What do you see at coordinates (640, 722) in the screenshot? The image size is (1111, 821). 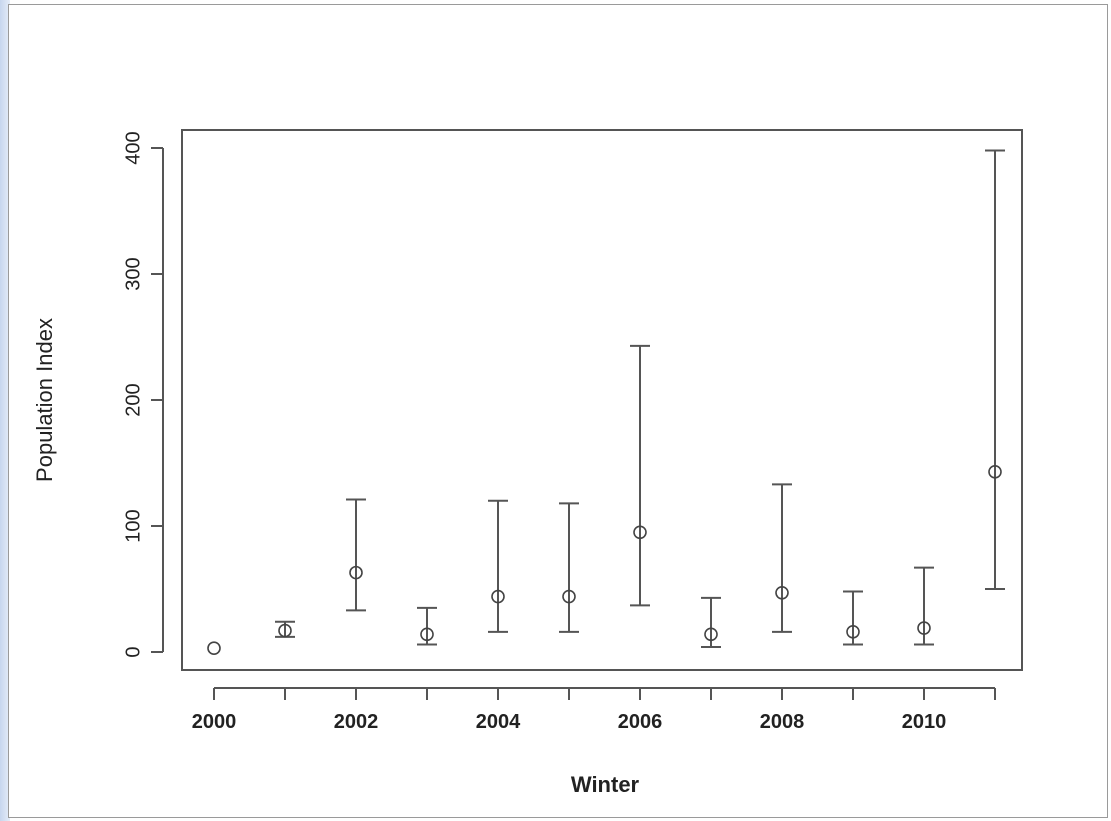 I see `x-tick-label: 2006` at bounding box center [640, 722].